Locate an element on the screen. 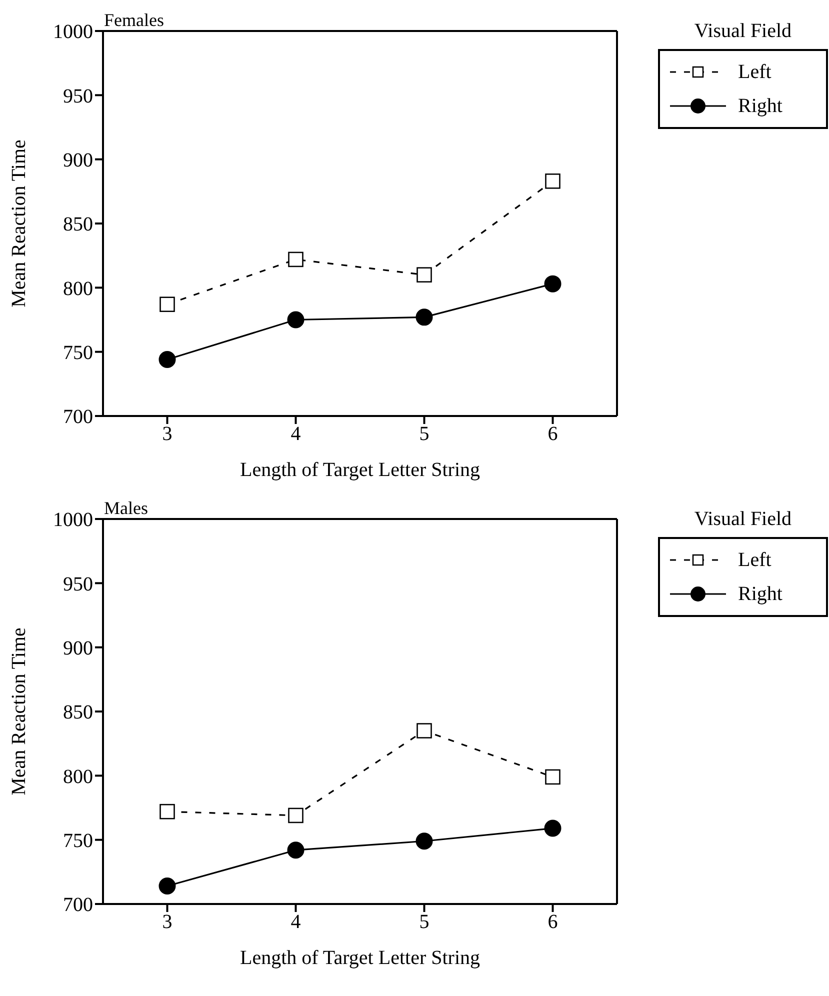 Image resolution: width=829 pixels, height=996 pixels. chart-title: Females is located at coordinates (134, 20).